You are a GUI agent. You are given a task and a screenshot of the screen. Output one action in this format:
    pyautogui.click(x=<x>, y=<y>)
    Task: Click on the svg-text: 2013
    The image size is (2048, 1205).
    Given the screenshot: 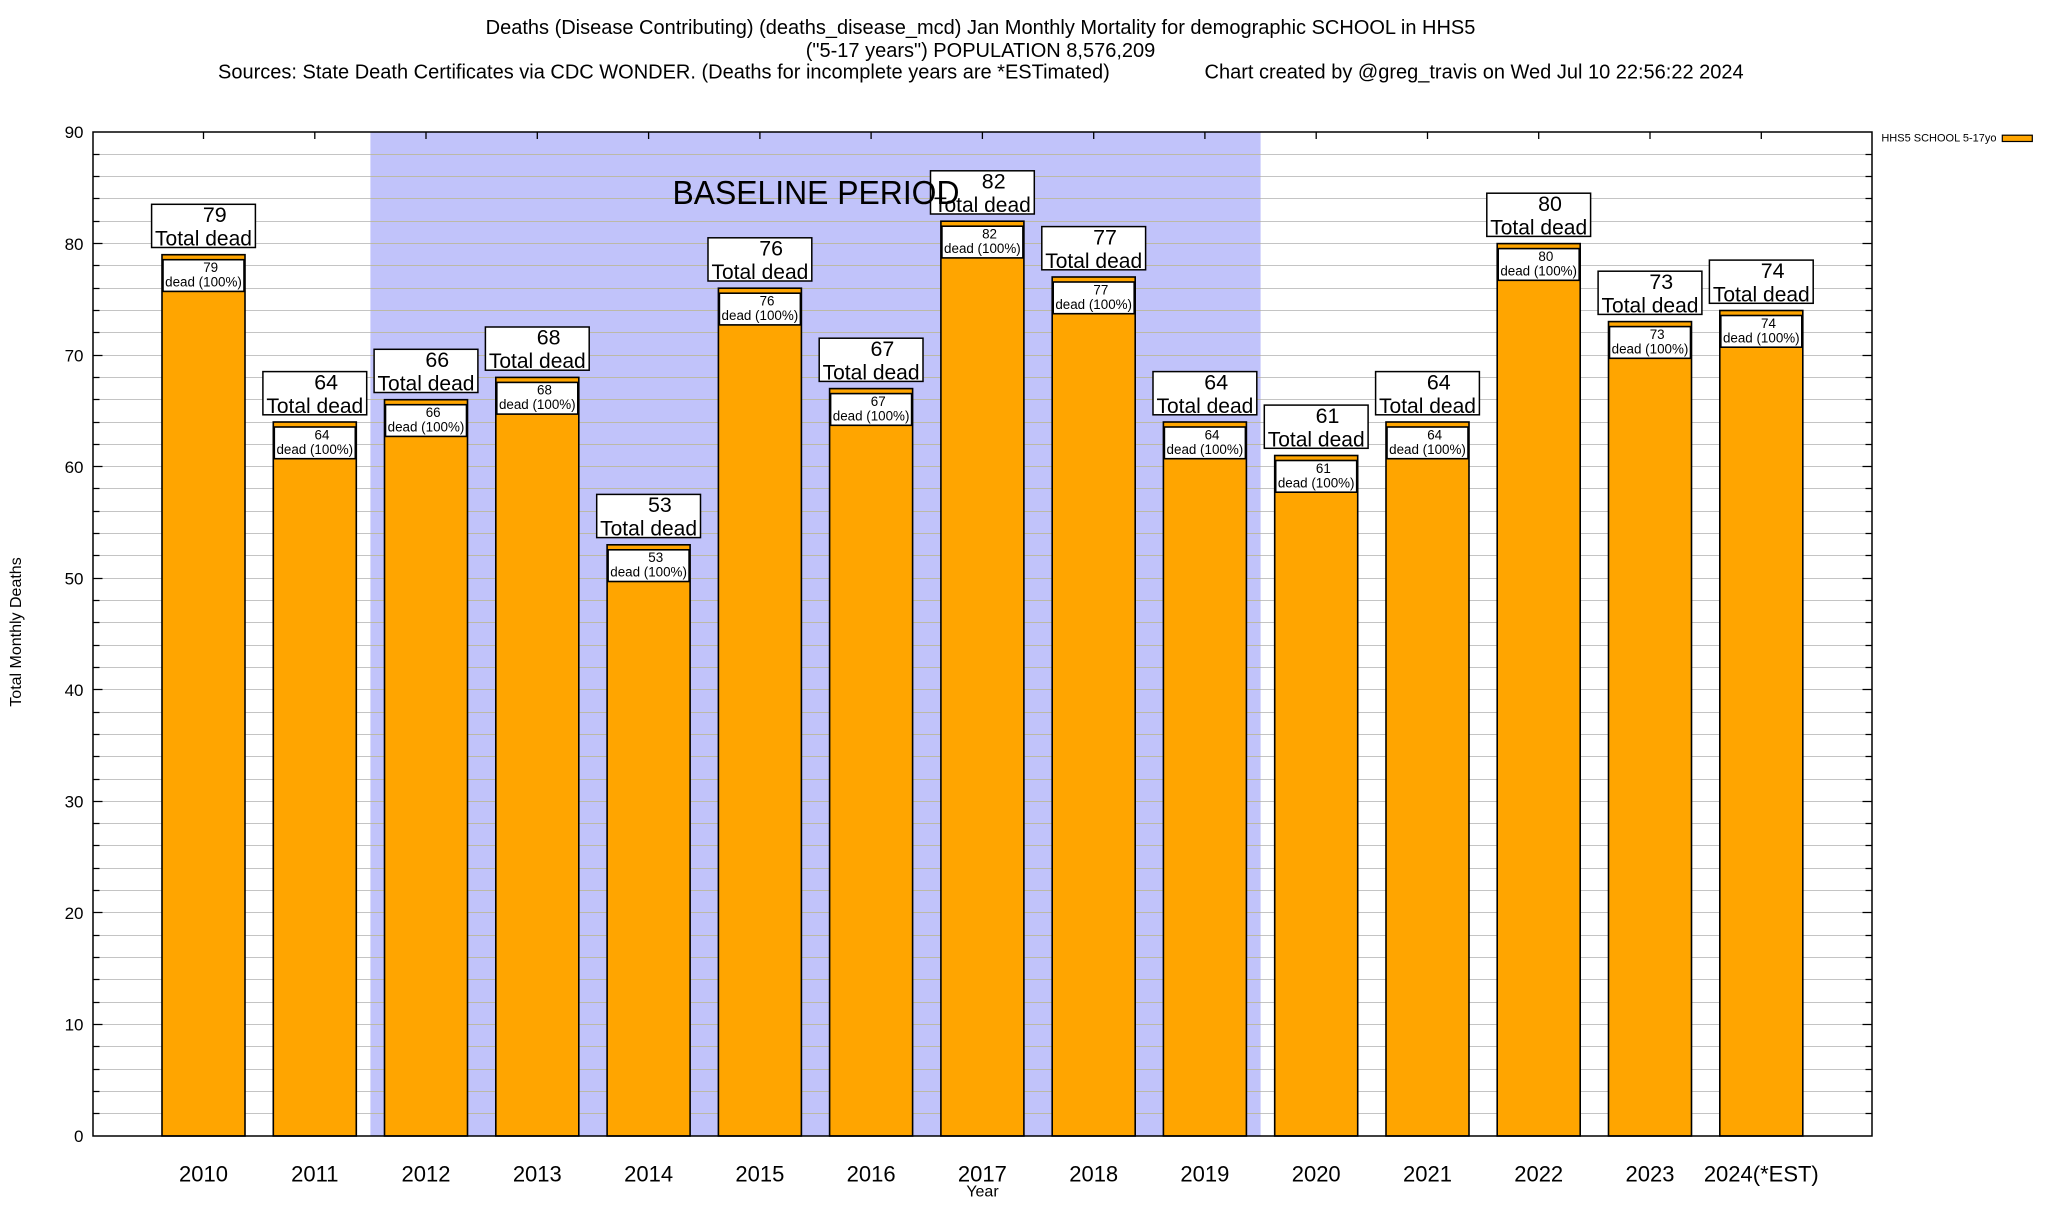 What is the action you would take?
    pyautogui.click(x=537, y=1174)
    